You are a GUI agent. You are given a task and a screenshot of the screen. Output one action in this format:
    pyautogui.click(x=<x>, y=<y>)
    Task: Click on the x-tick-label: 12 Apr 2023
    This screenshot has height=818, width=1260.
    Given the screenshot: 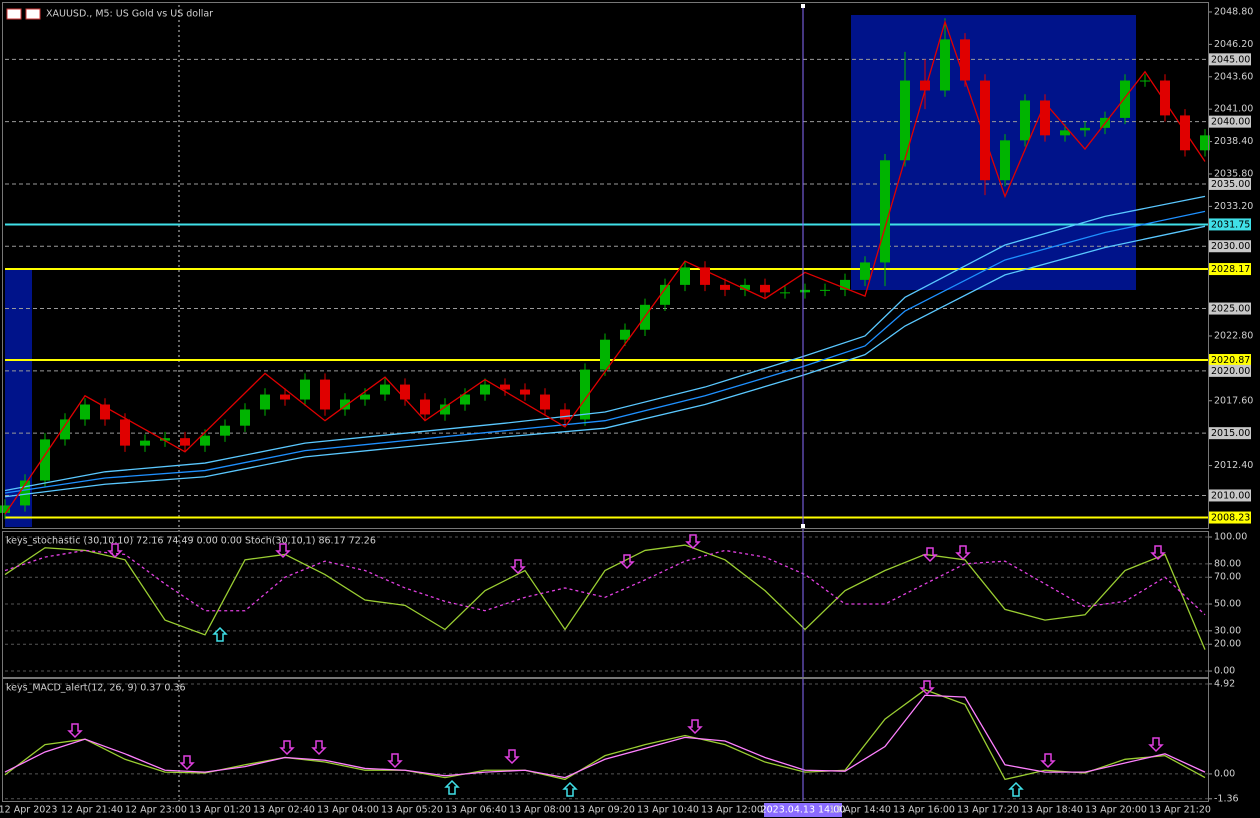 What is the action you would take?
    pyautogui.click(x=28, y=810)
    